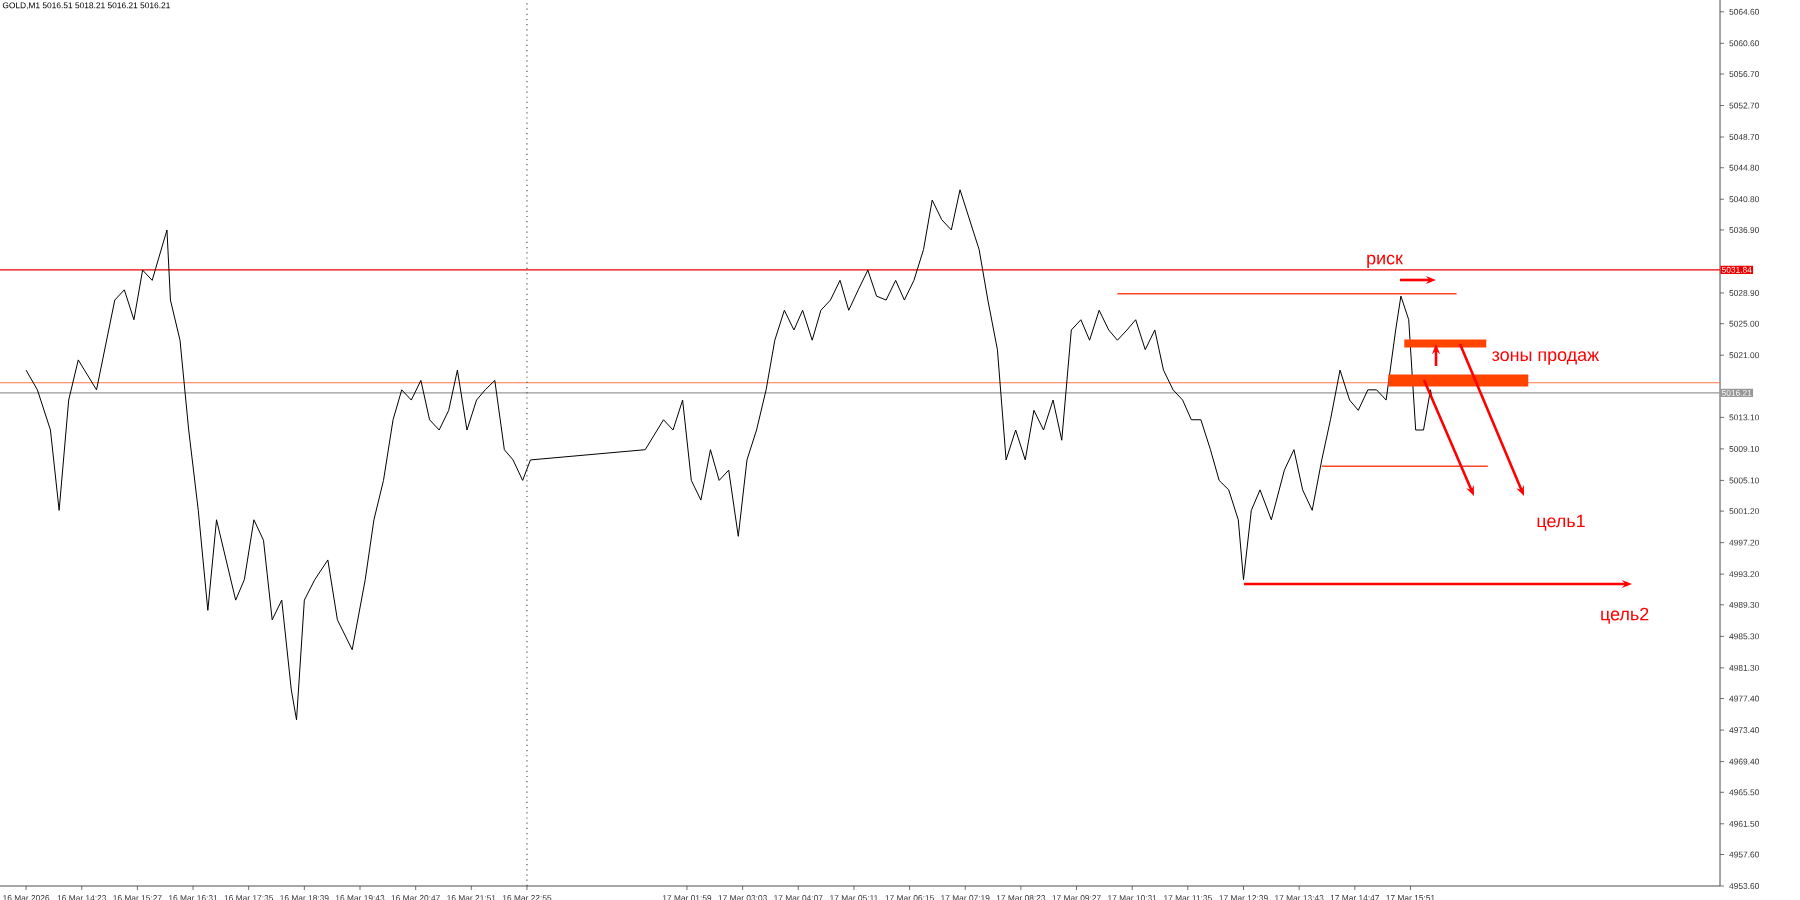 This screenshot has height=900, width=1800. What do you see at coordinates (1546, 358) in the screenshot?
I see `annotation: зоны продаж` at bounding box center [1546, 358].